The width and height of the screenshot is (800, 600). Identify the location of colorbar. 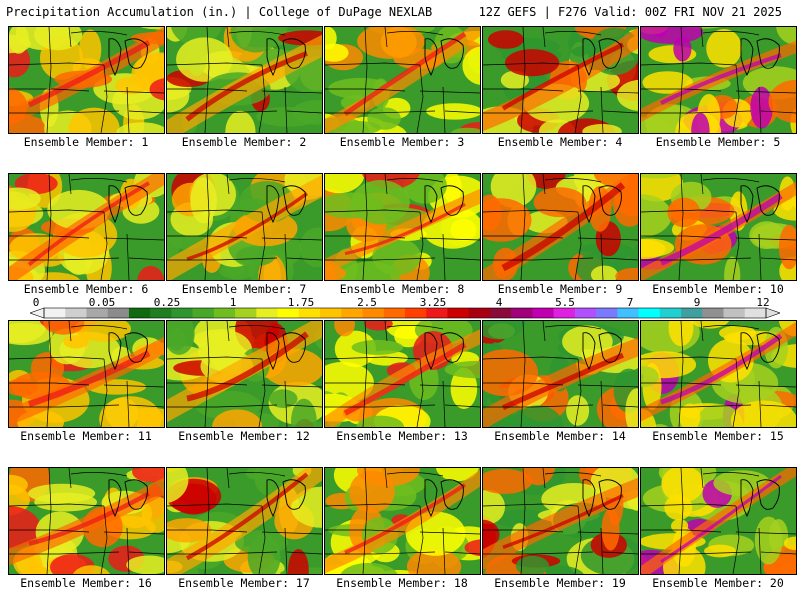
(405, 313).